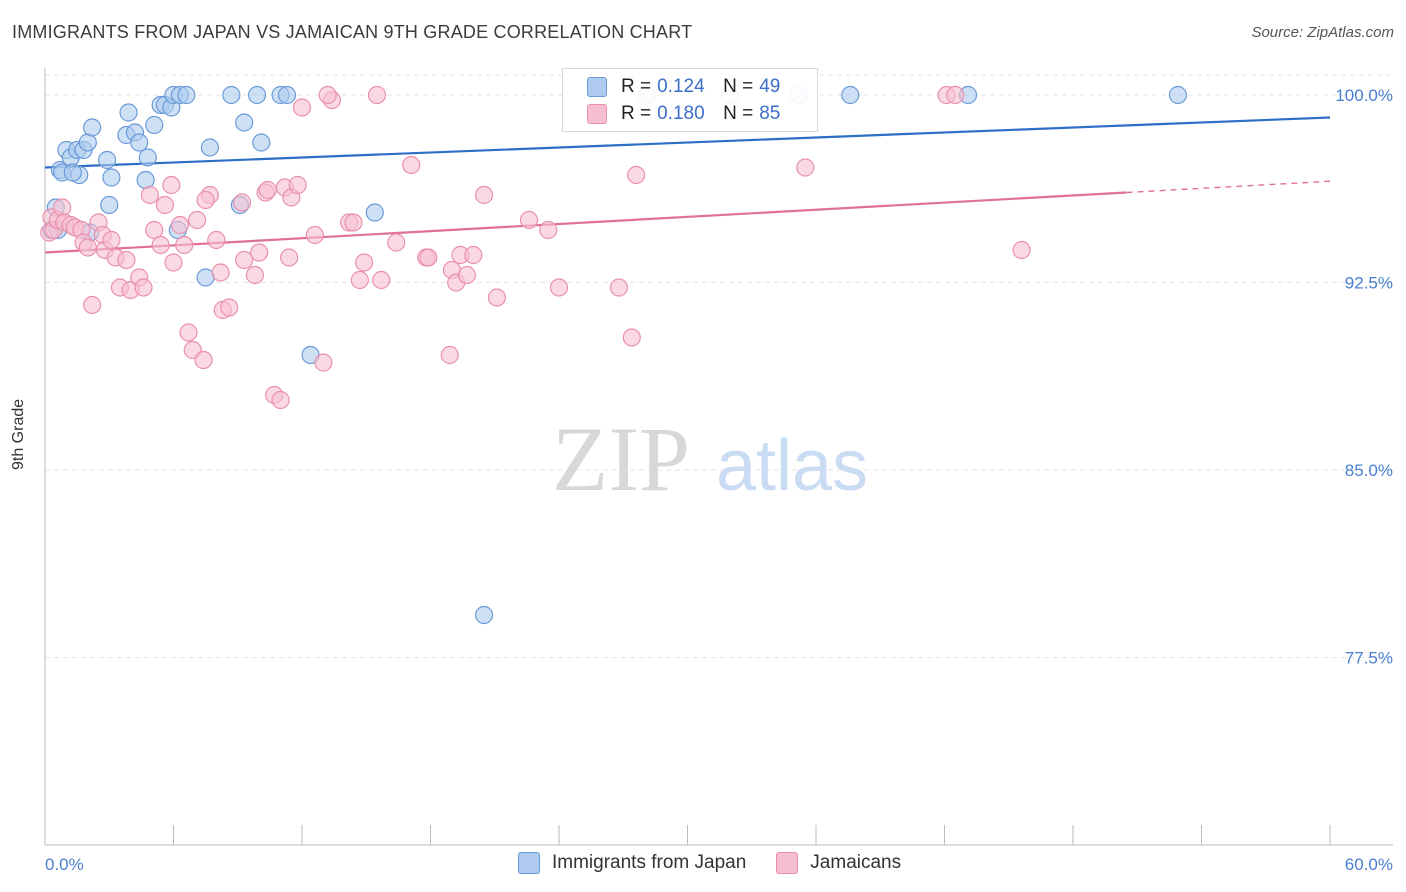  What do you see at coordinates (710, 459) in the screenshot?
I see `watermark: ZIP atlas` at bounding box center [710, 459].